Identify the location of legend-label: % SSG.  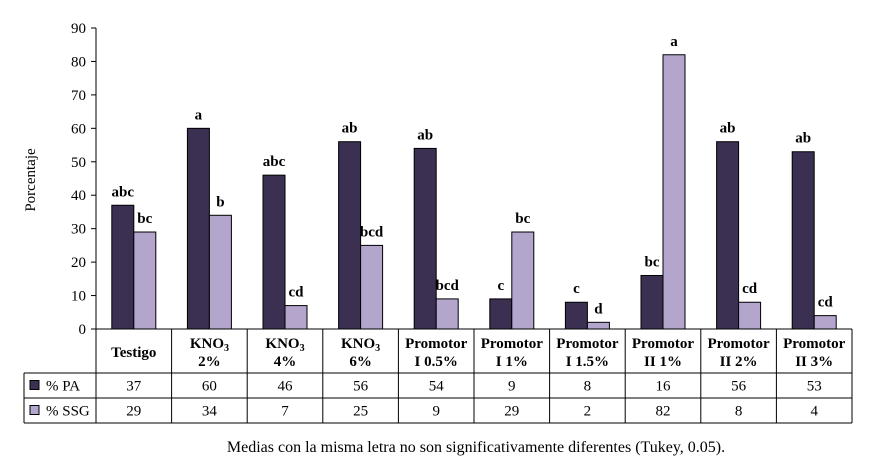
(68, 412).